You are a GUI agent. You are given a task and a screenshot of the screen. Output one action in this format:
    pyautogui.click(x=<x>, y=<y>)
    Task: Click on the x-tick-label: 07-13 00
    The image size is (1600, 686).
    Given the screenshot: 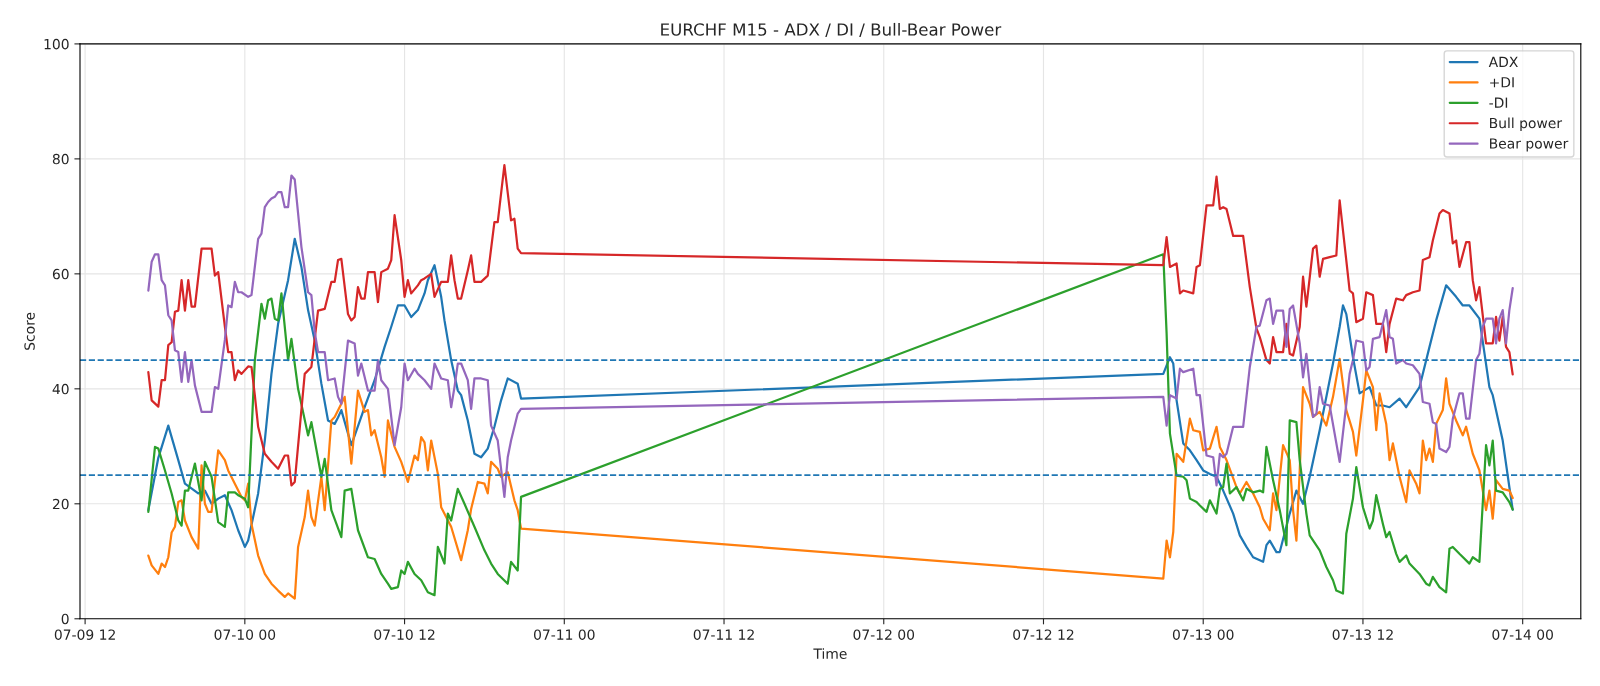 What is the action you would take?
    pyautogui.click(x=1203, y=634)
    